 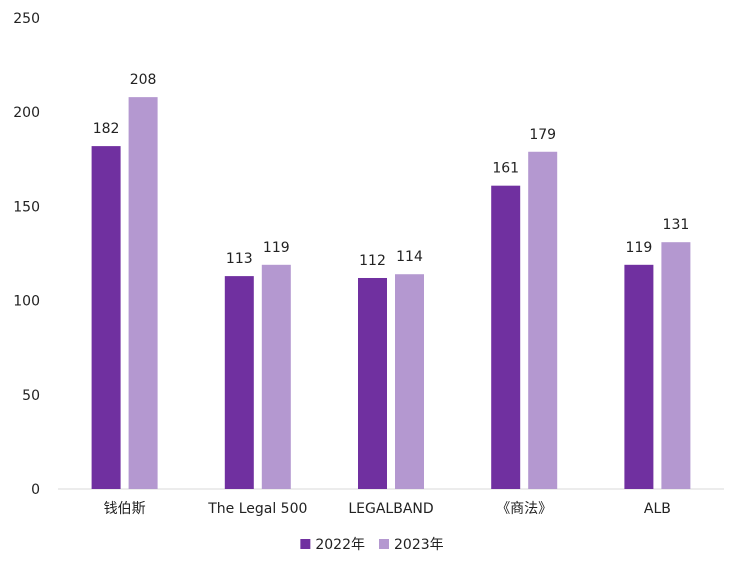 I want to click on y-tick-label: 0, so click(x=35, y=490).